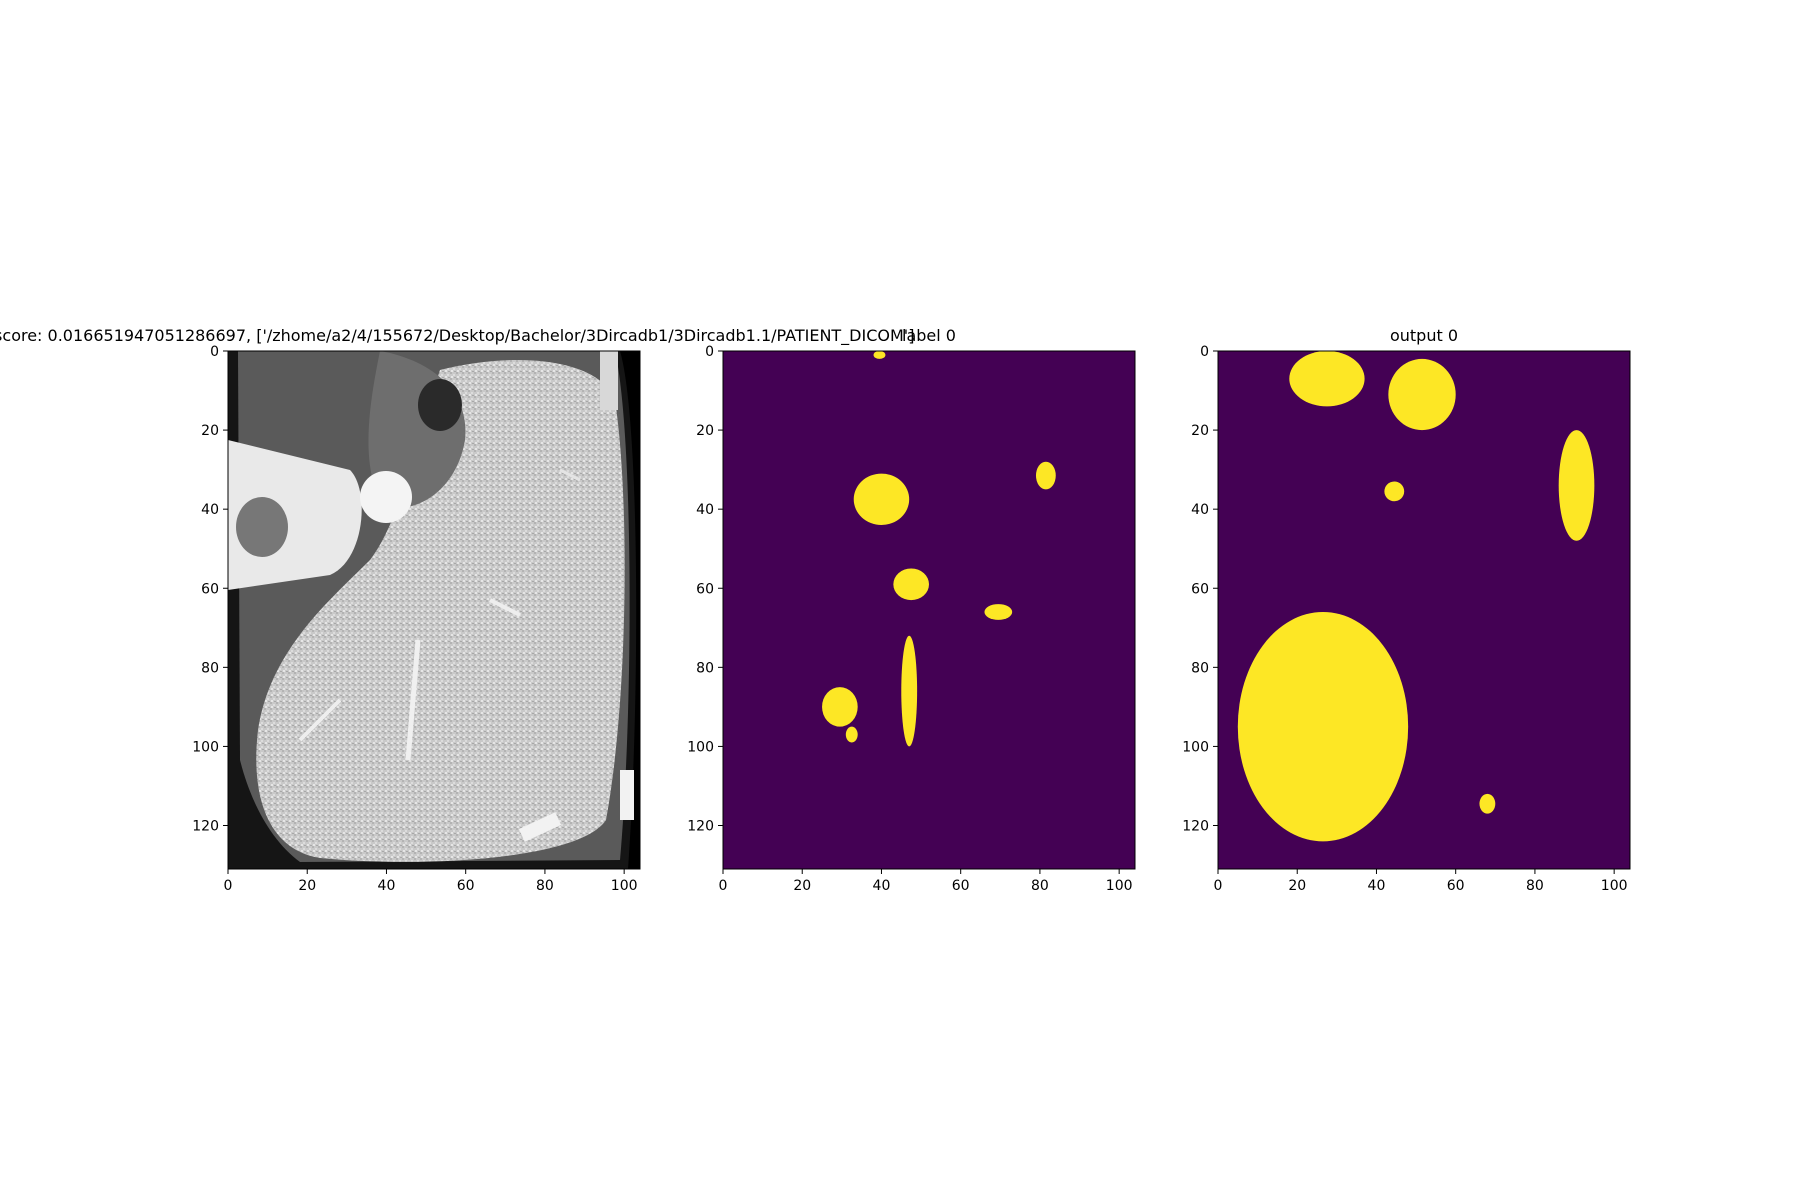 The width and height of the screenshot is (1800, 1200). What do you see at coordinates (840, 707) in the screenshot?
I see `mask-region-streak-diagonal` at bounding box center [840, 707].